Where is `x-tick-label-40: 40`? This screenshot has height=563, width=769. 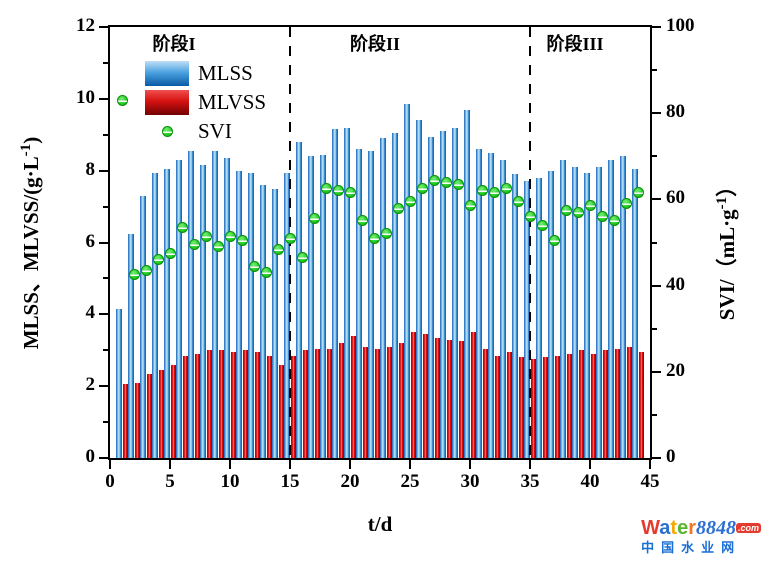 x-tick-label-40: 40 is located at coordinates (590, 481).